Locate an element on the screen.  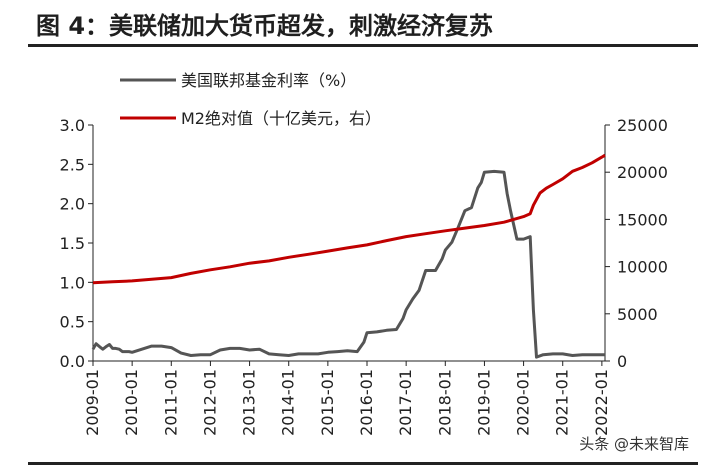
x-tick-label: 2019-01 is located at coordinates (483, 402).